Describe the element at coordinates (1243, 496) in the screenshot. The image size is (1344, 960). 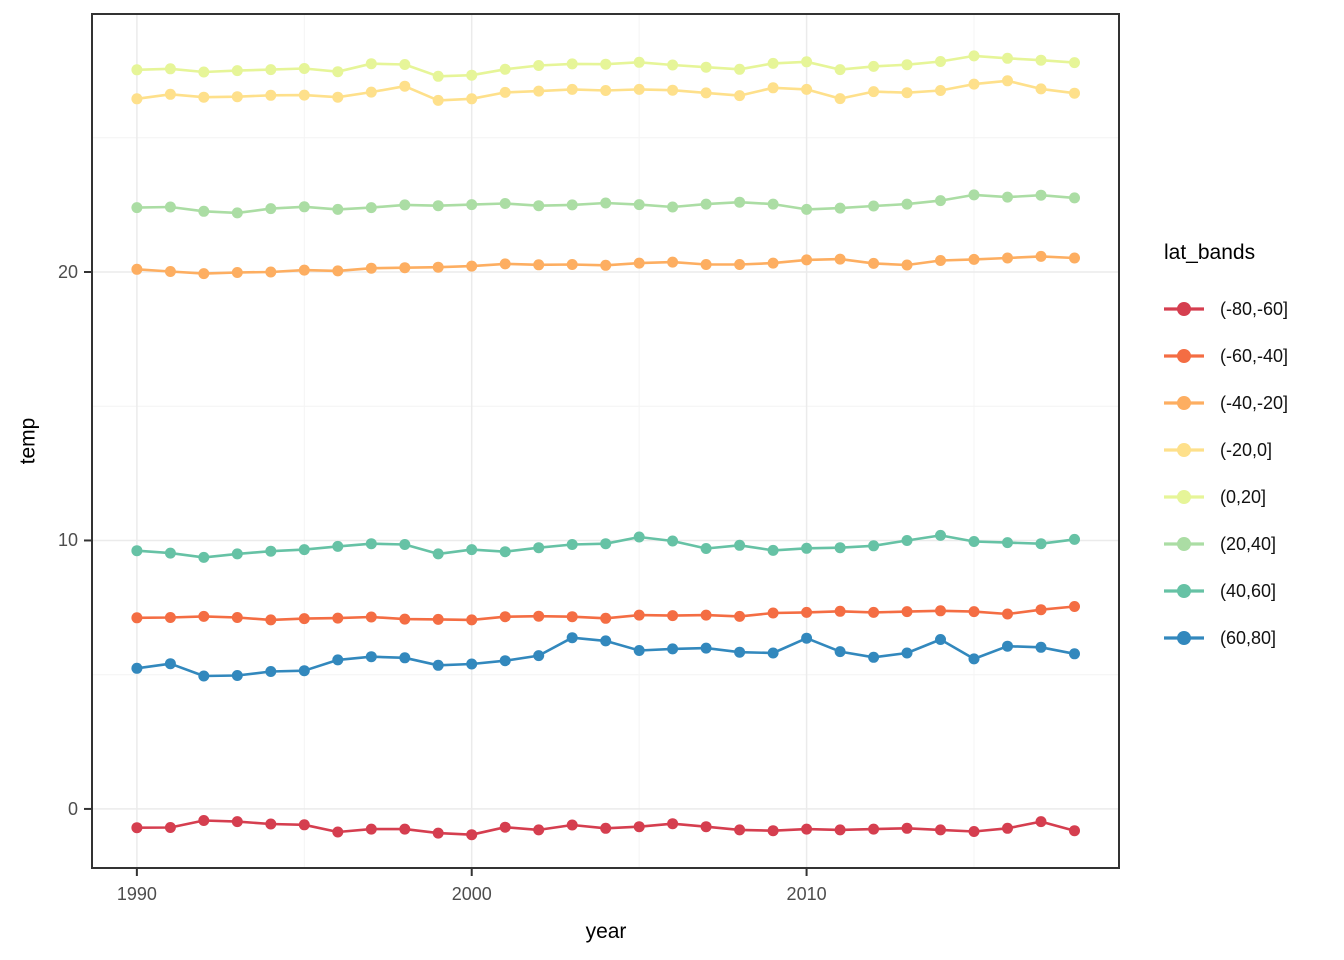
I see `legend-item-label: (0,20]` at that location.